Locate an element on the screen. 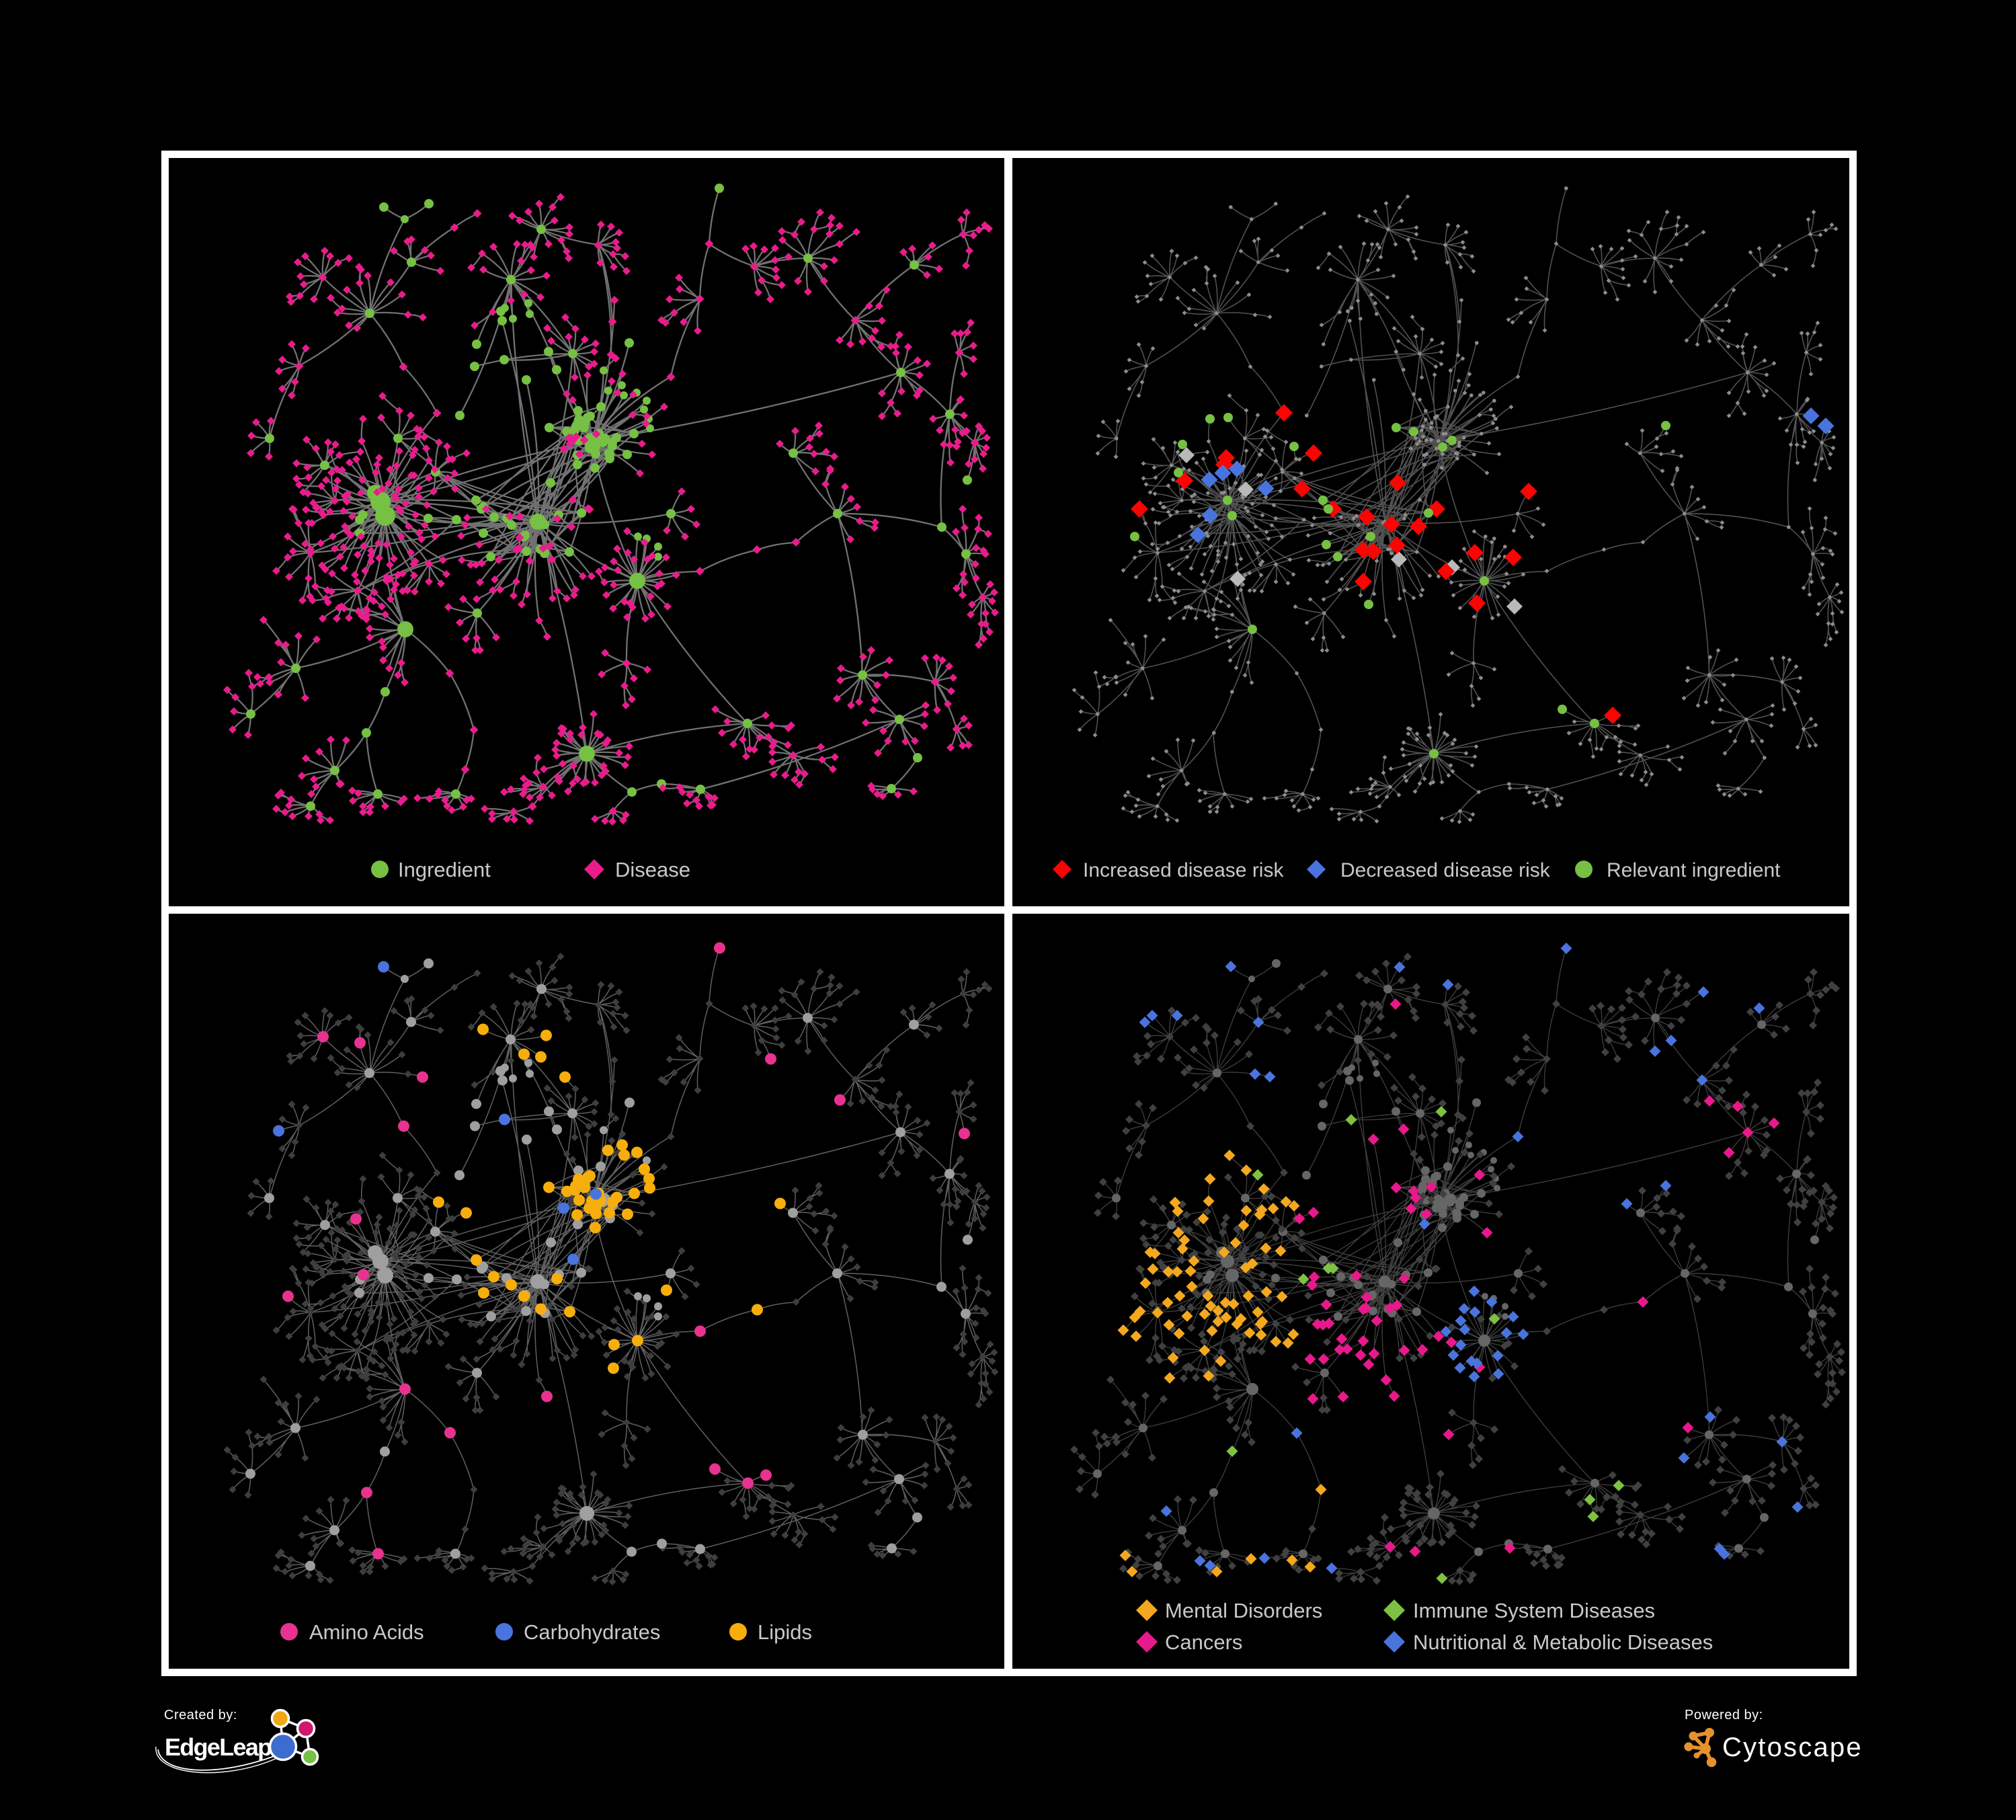  svg-text: Carbohydrates is located at coordinates (592, 1632).